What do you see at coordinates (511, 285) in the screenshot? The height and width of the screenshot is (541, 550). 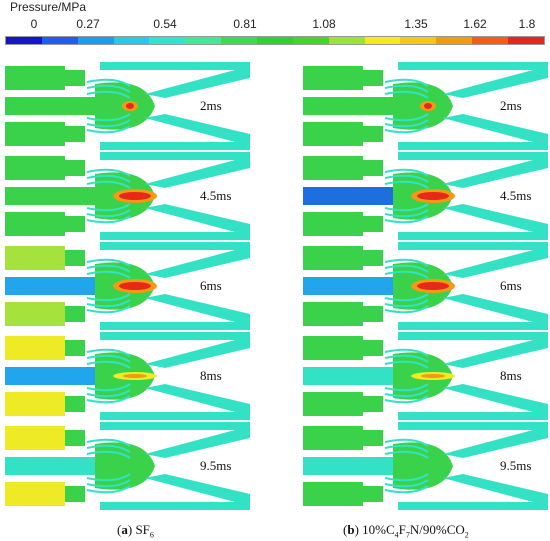 I see `time-label: 6ms` at bounding box center [511, 285].